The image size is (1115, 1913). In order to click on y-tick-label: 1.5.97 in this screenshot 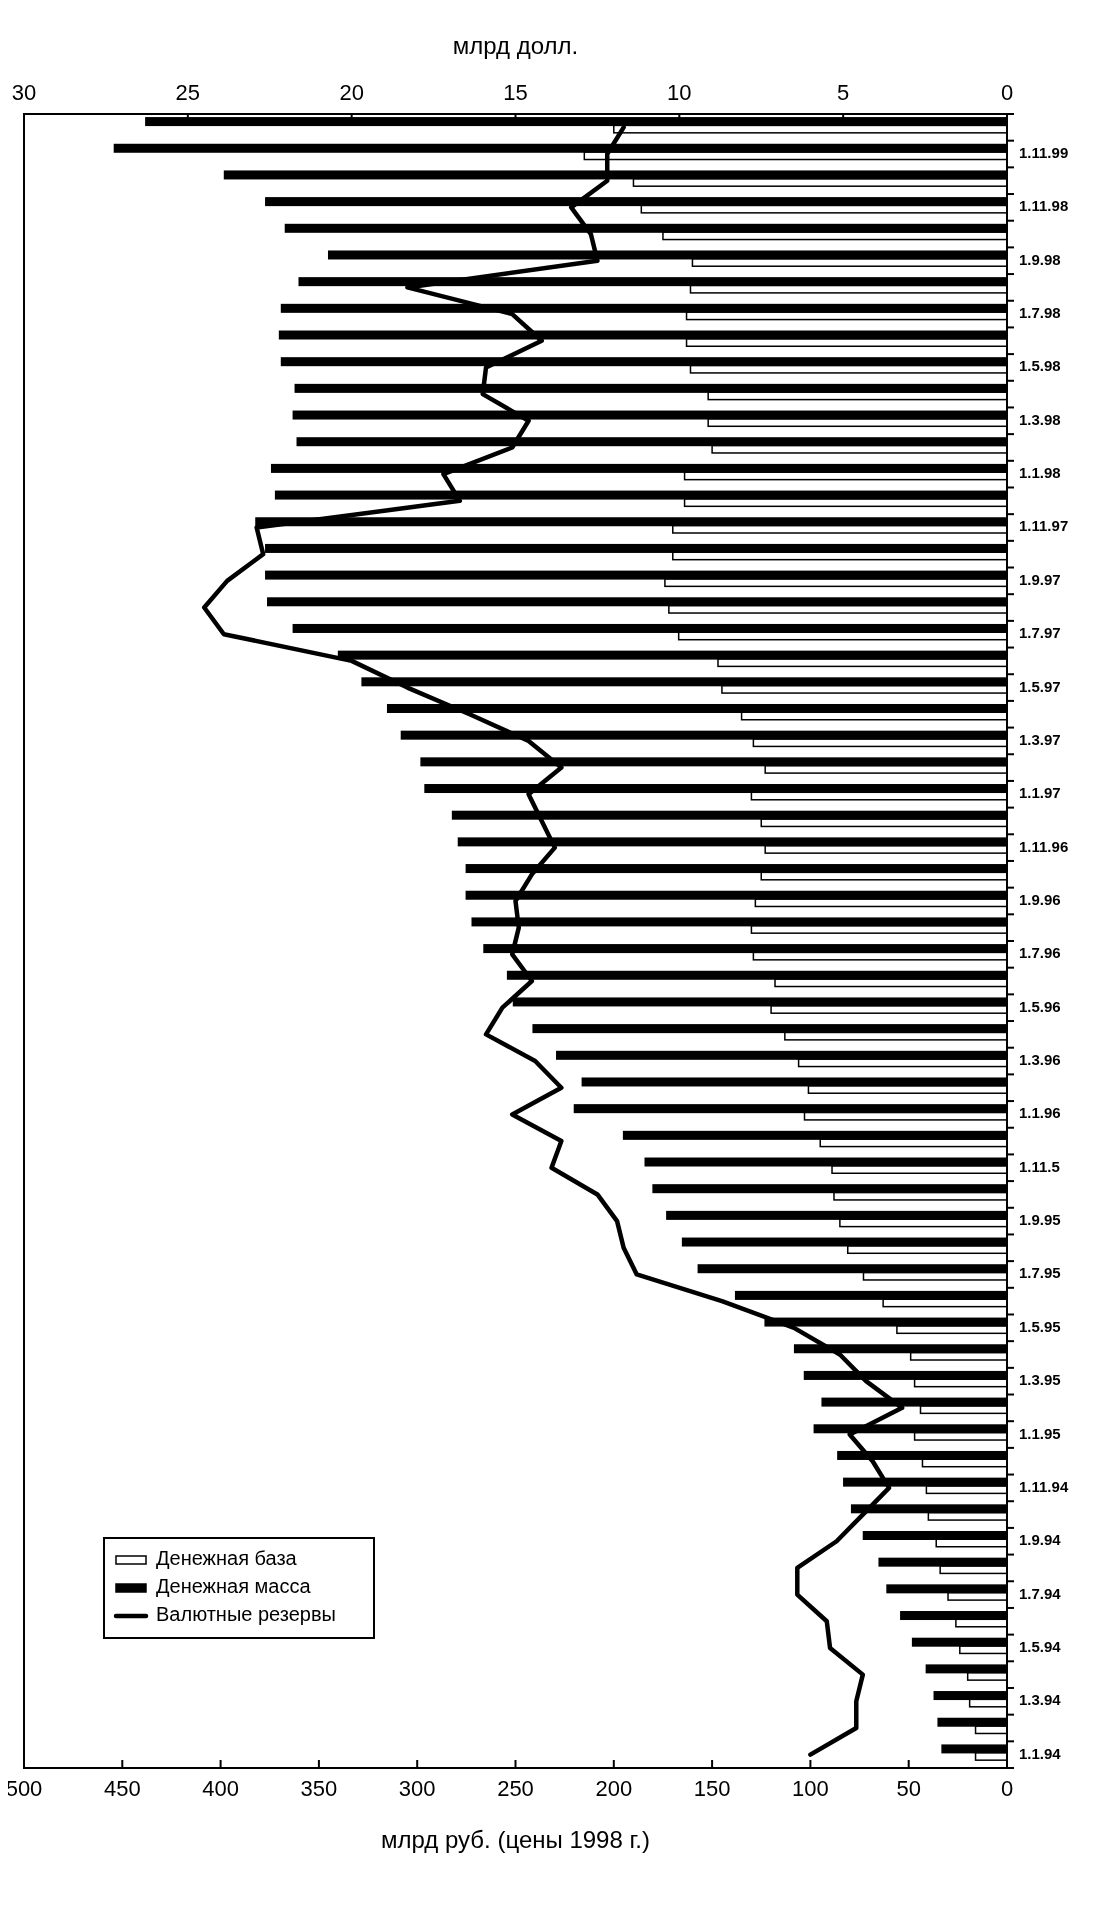, I will do `click(1040, 686)`.